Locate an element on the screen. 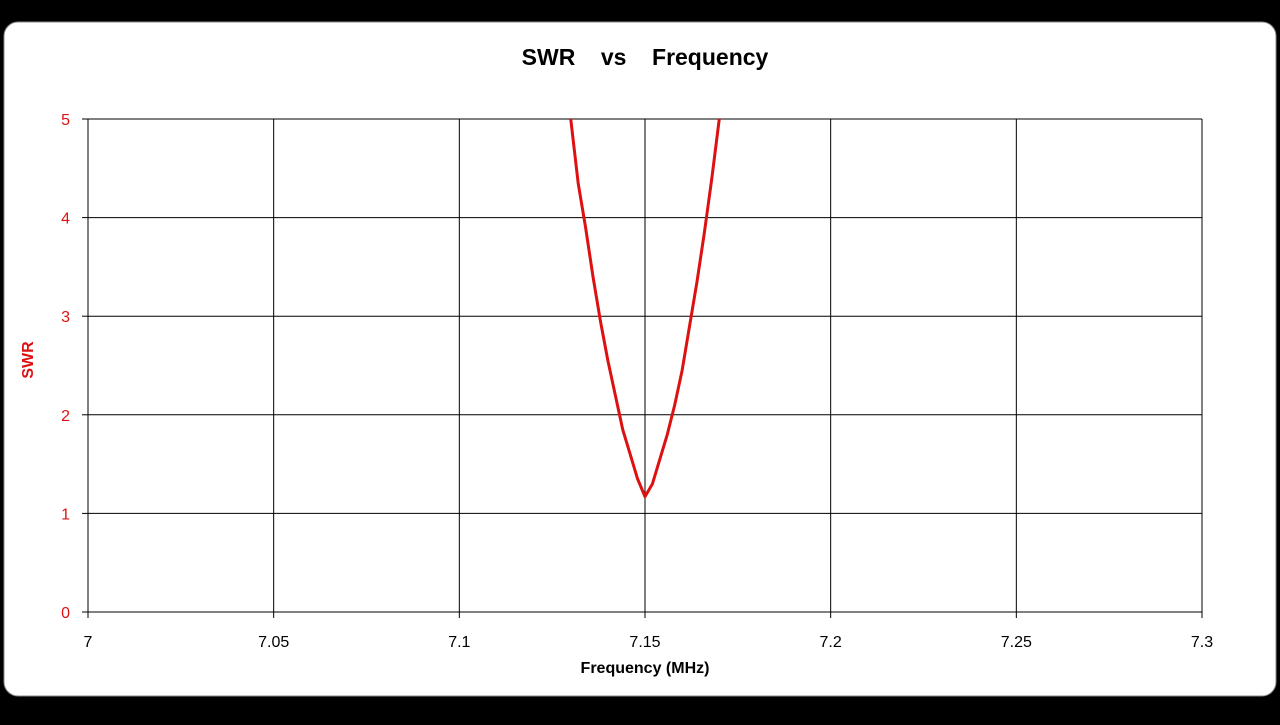  y-axis-label: SWR is located at coordinates (28, 360).